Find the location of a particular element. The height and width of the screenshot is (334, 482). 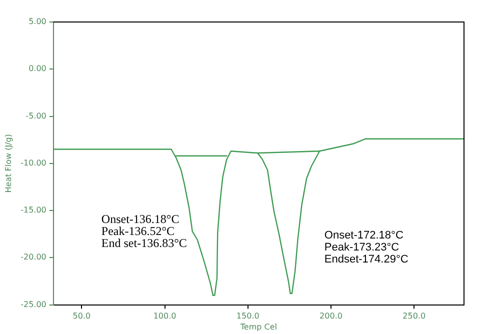

y-tick-label: -5.00 is located at coordinates (36, 115).